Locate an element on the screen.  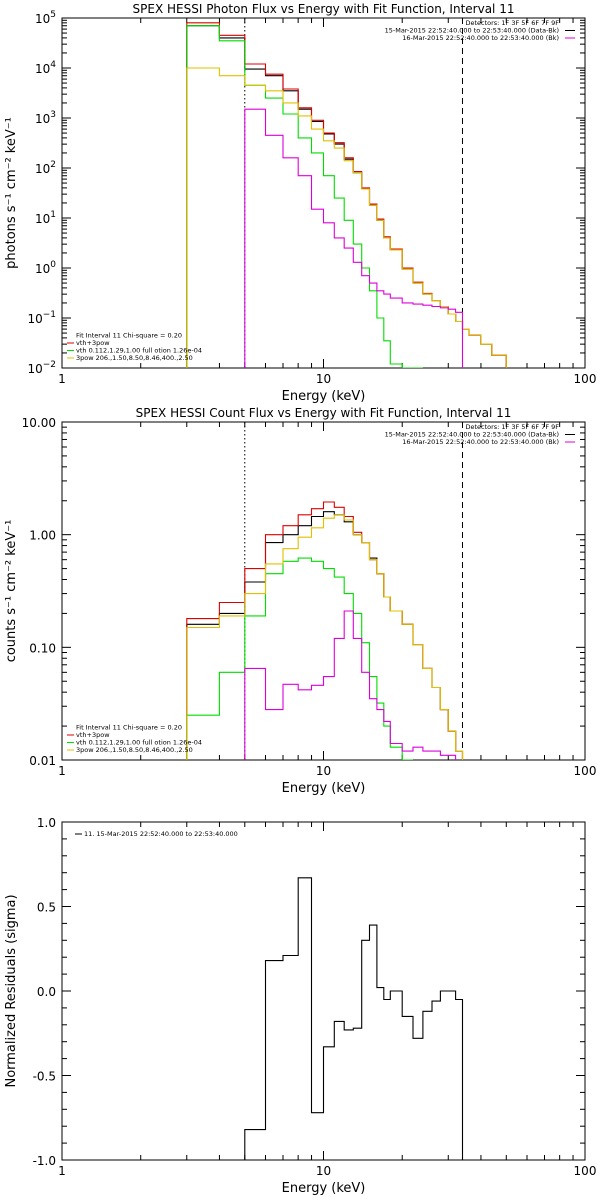
y-tick-label: 0.5 is located at coordinates (46, 908).